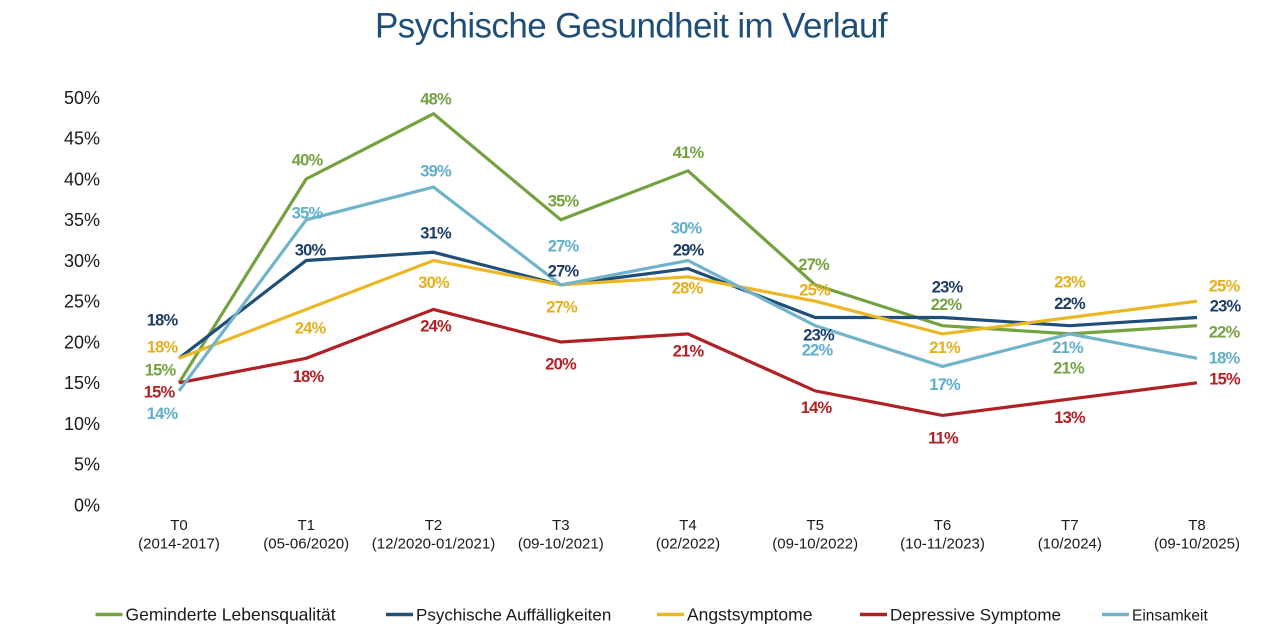  I want to click on svg-text: T5, so click(815, 525).